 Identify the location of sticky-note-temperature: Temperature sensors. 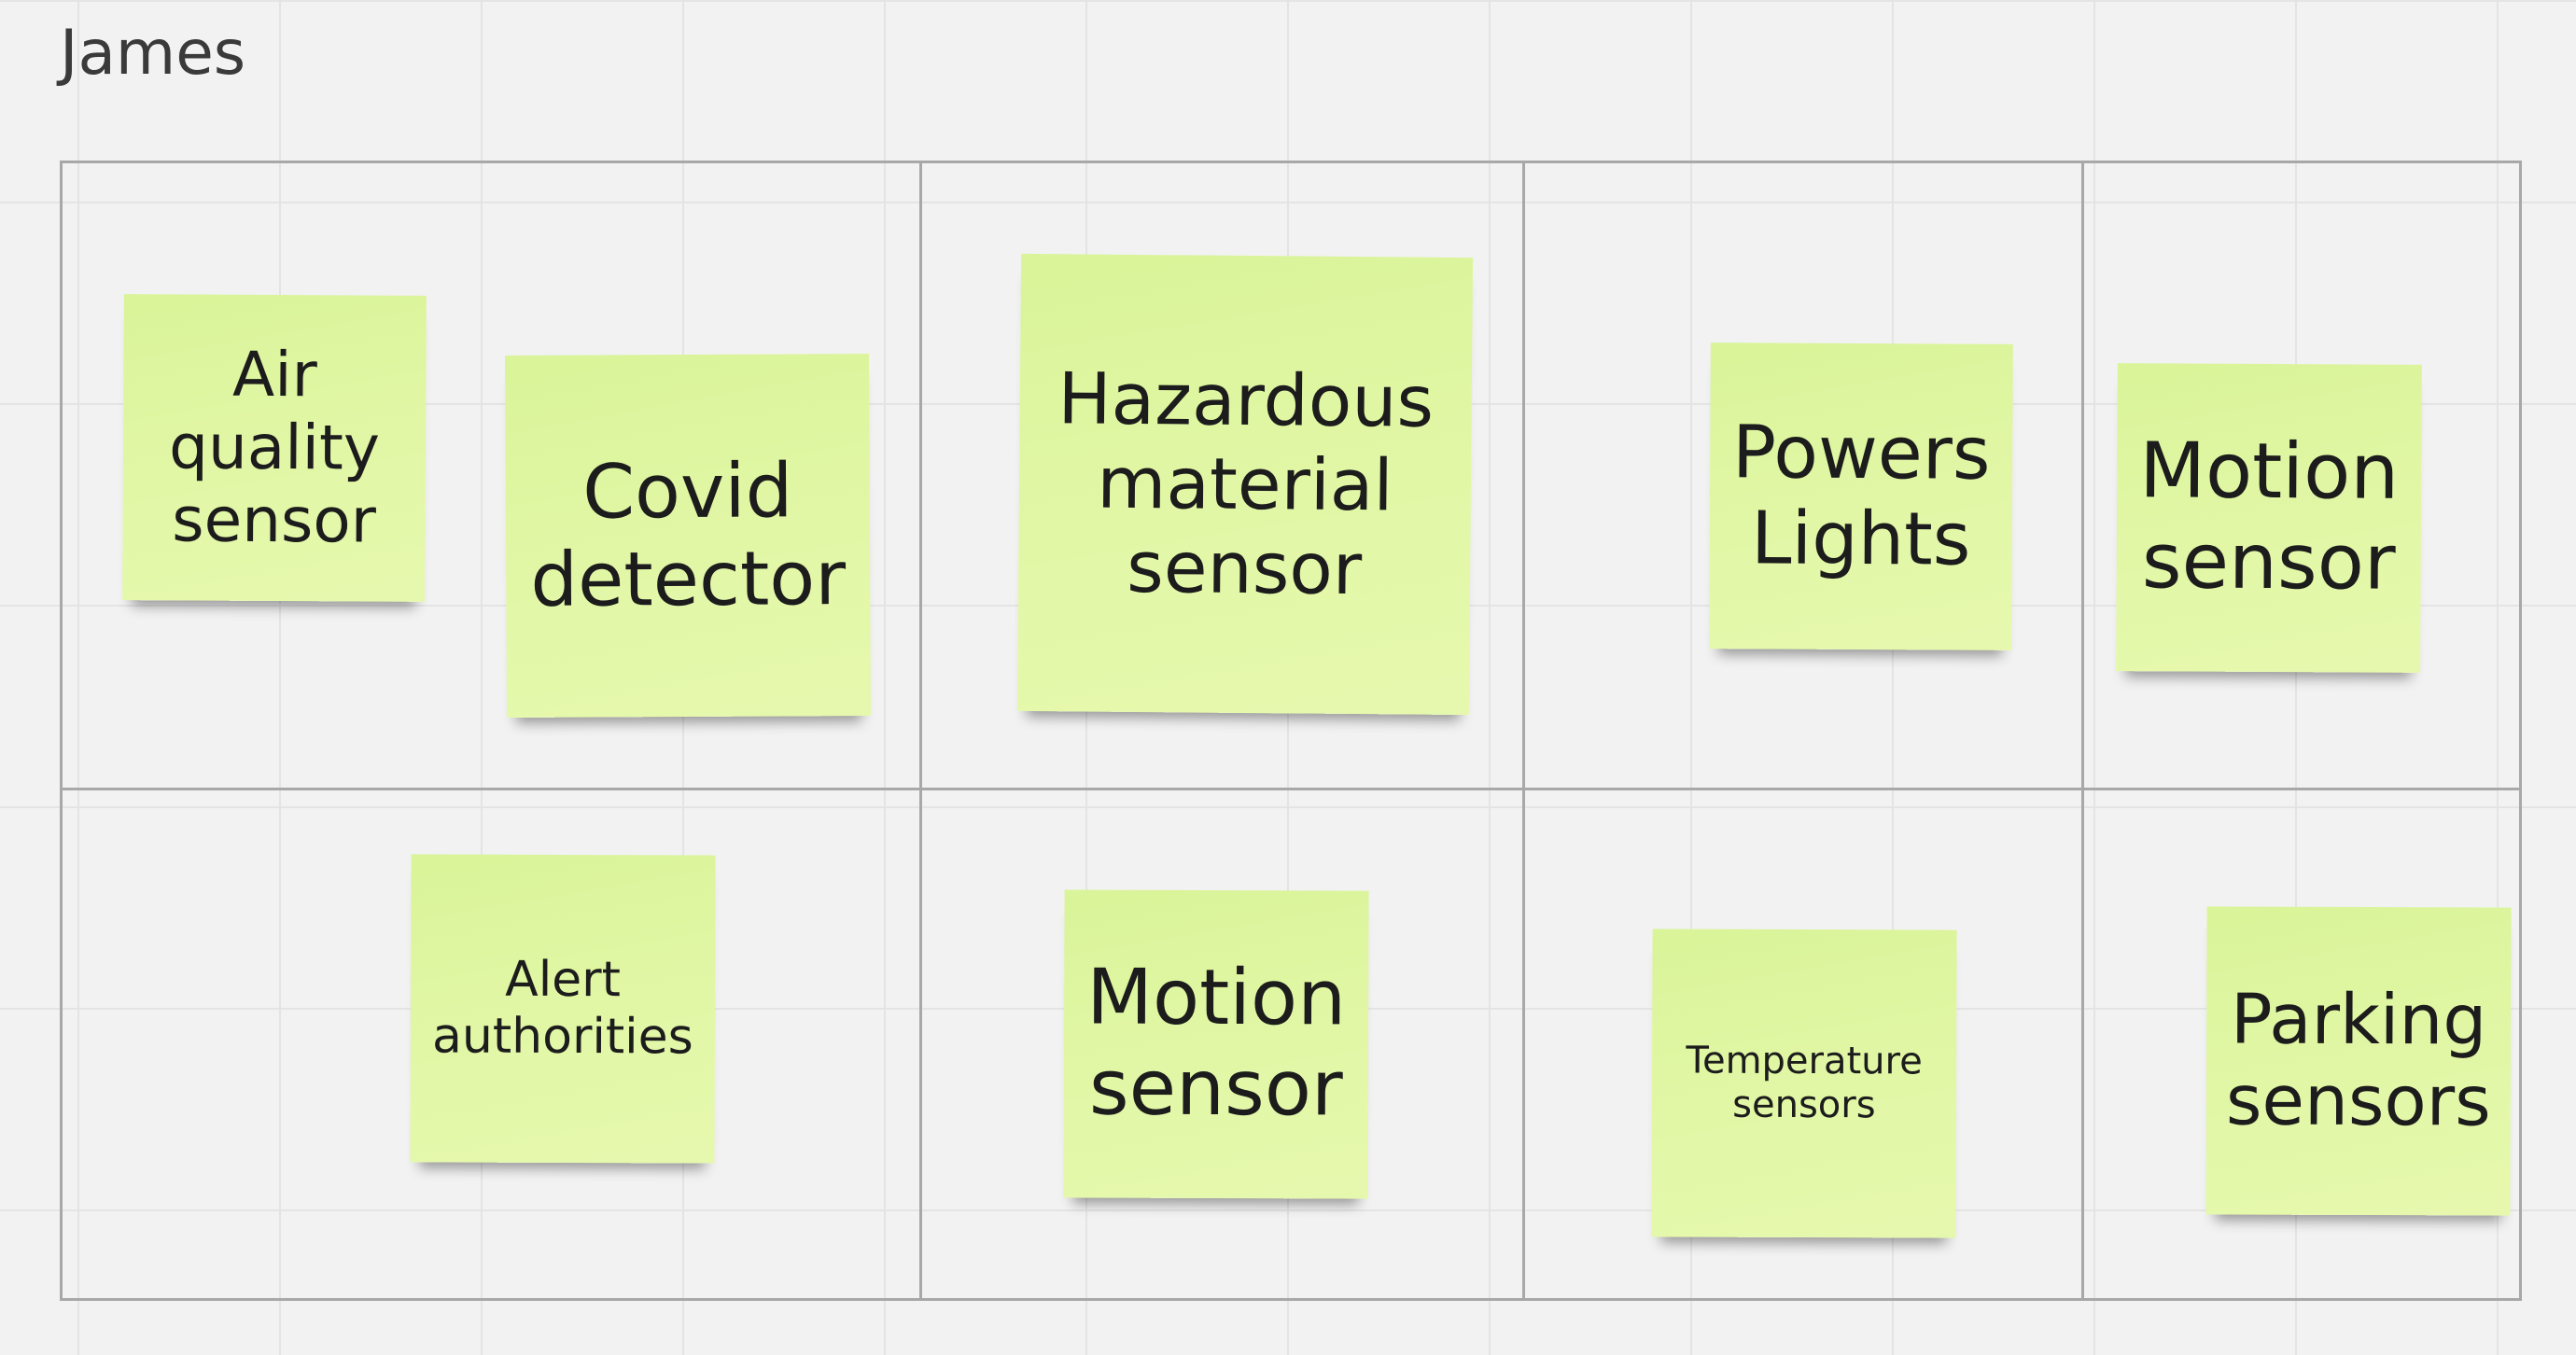
(1804, 1083).